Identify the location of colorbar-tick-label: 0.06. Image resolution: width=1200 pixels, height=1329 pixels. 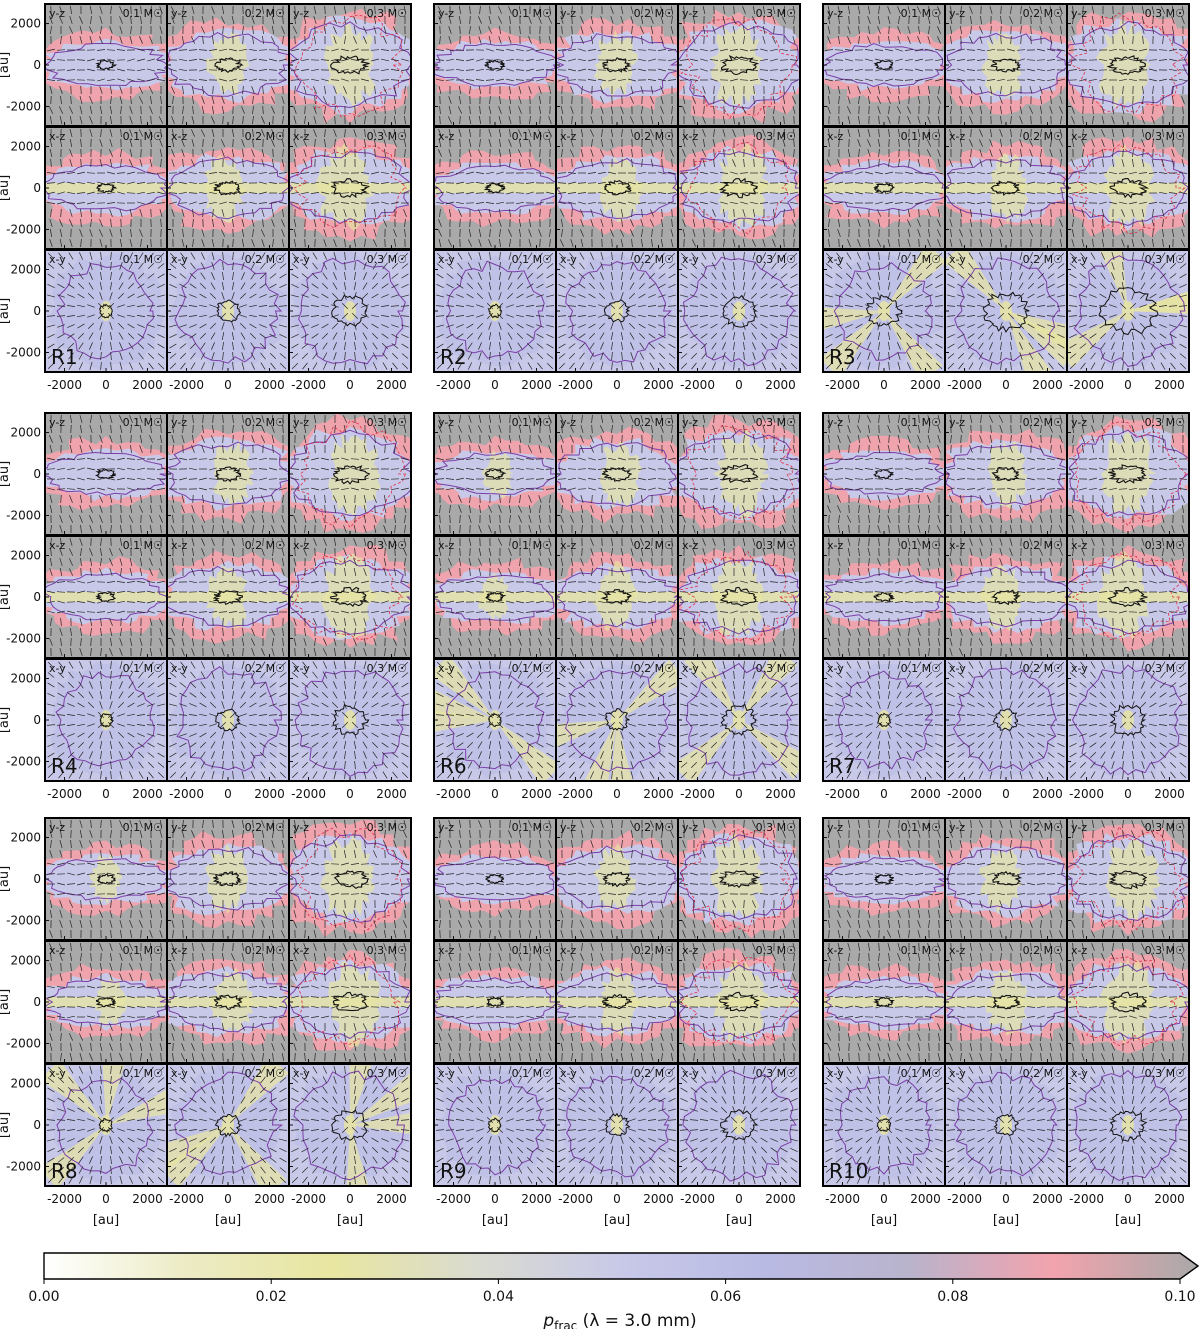
(725, 1297).